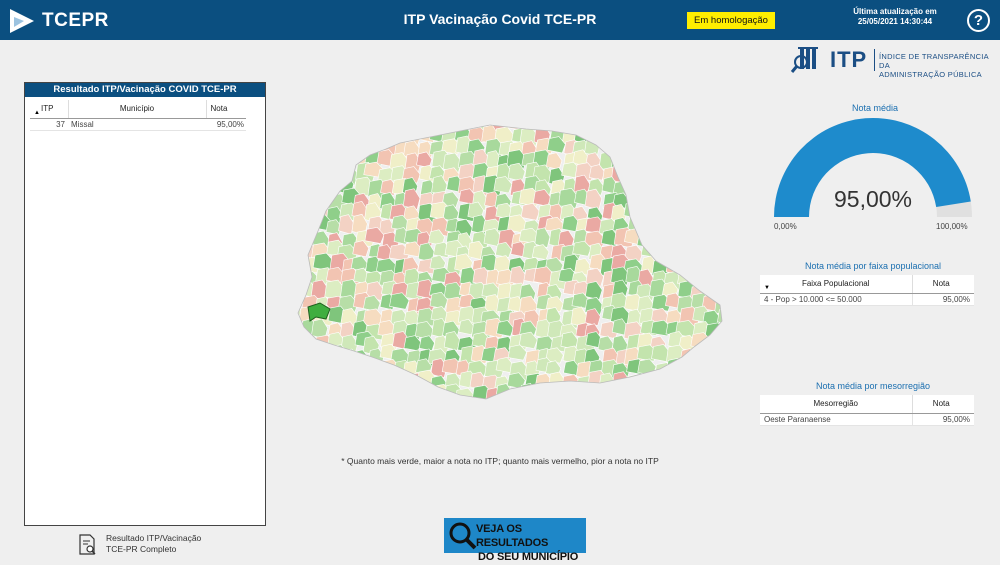  What do you see at coordinates (225, 109) in the screenshot?
I see `col-nota: Nota` at bounding box center [225, 109].